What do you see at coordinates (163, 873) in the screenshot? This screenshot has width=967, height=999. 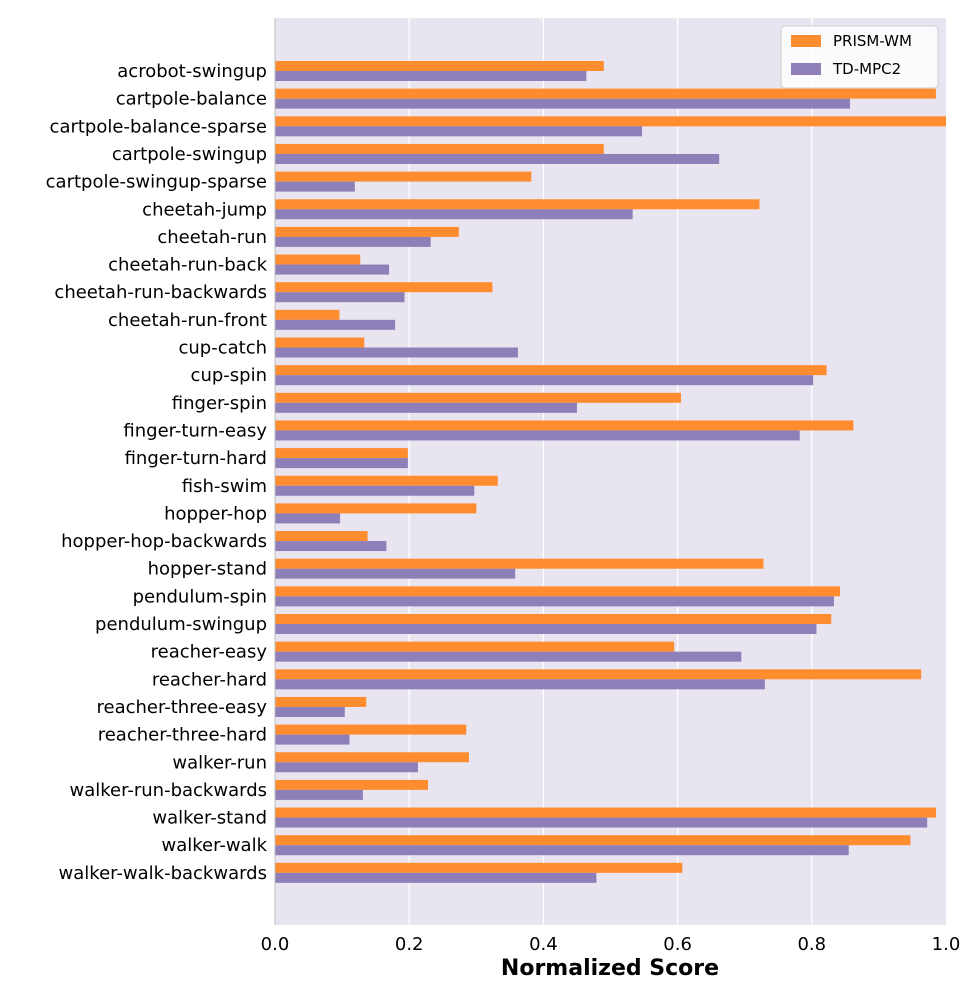 I see `category-label: walker-walk-backwards` at bounding box center [163, 873].